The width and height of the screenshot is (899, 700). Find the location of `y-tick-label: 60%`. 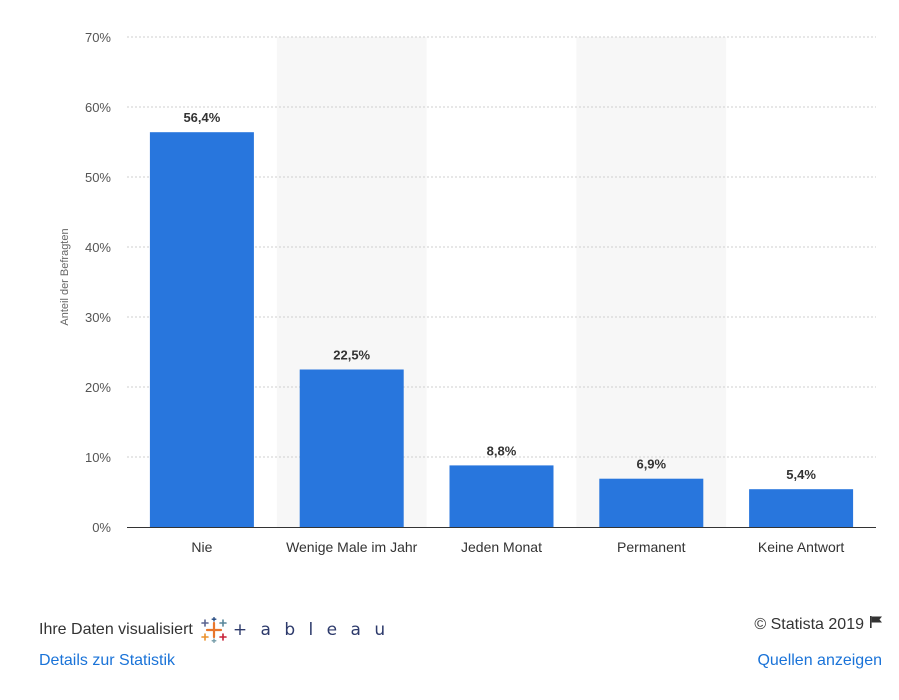

y-tick-label: 60% is located at coordinates (98, 107).